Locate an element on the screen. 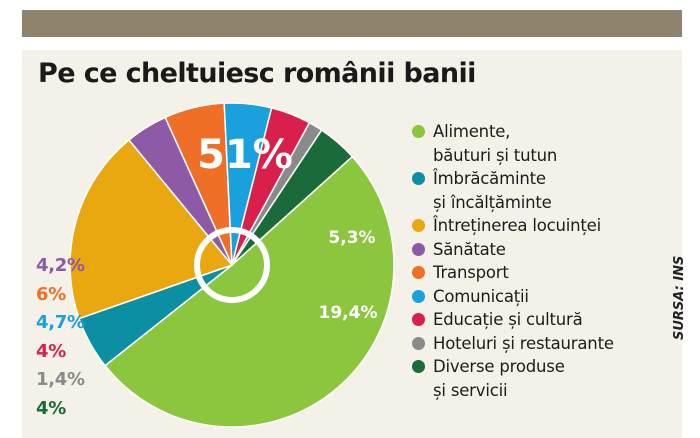  legend-label: Hoteluri și restaurante is located at coordinates (523, 343).